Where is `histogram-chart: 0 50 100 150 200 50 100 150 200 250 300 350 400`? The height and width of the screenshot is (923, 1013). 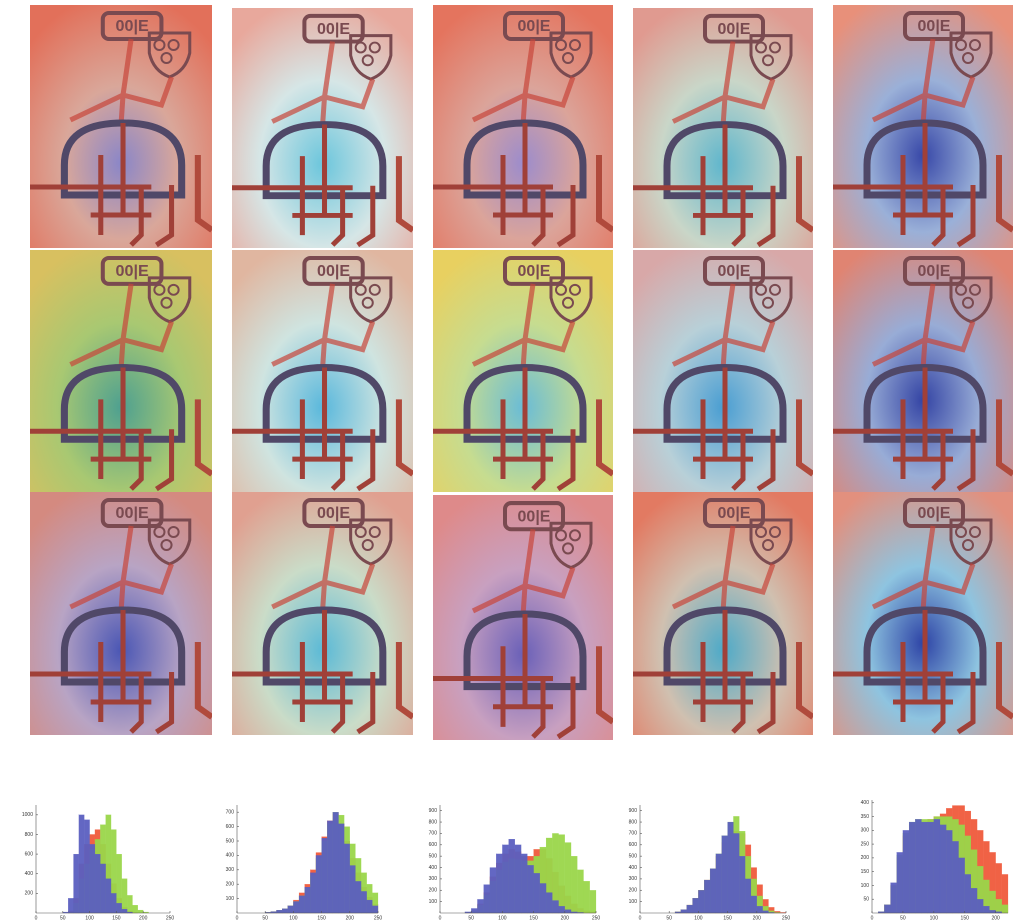 histogram-chart: 0 50 100 150 200 50 100 150 200 250 300 350 400 is located at coordinates (935, 860).